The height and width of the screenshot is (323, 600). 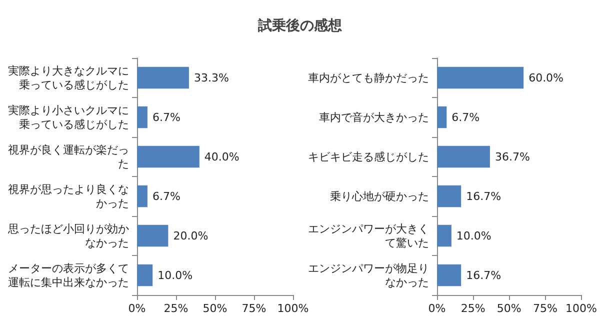 I want to click on y-tick-label: 実際より大きなクルマに乗っている感じがした, so click(x=68, y=78).